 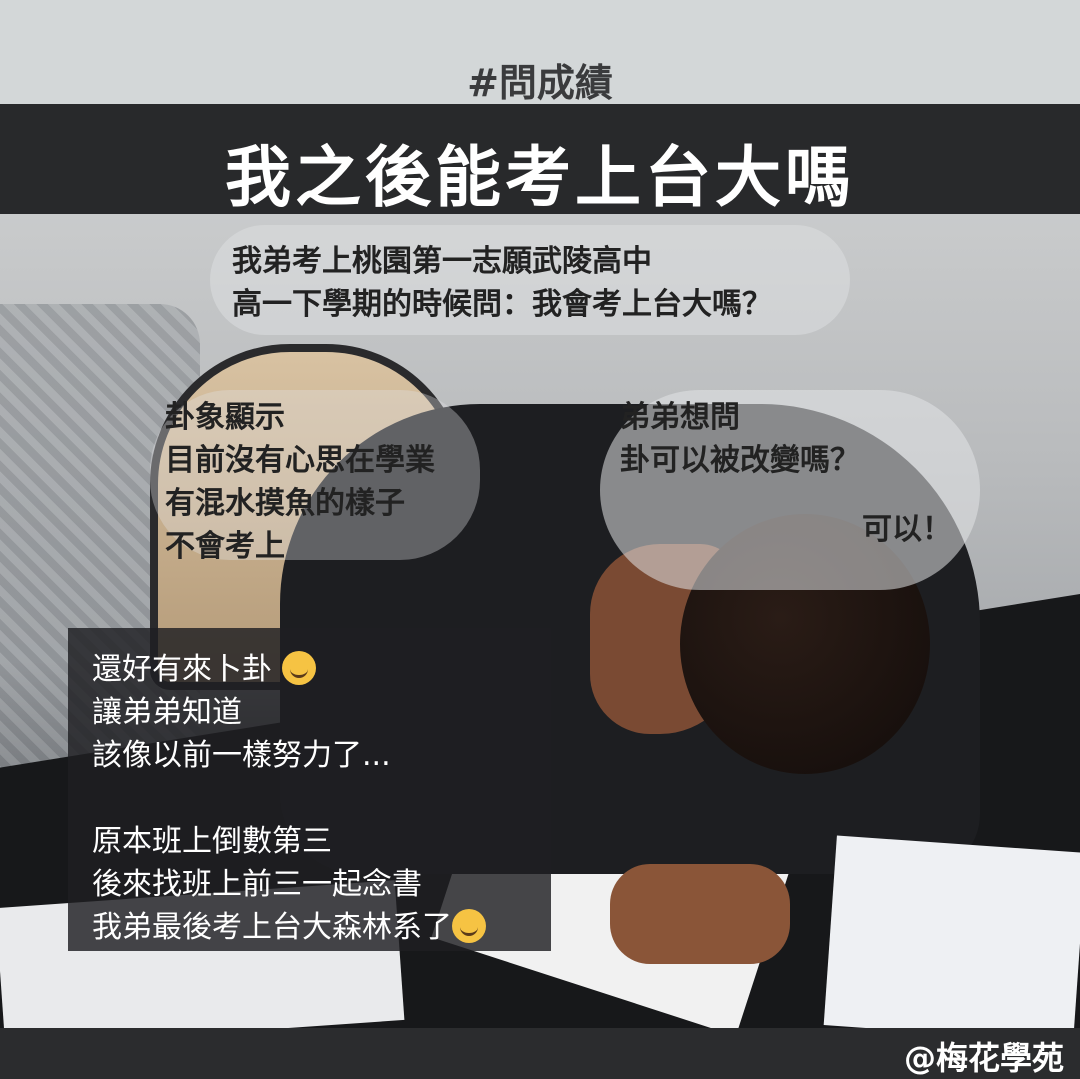 I want to click on reading-result-text: 卦象顯示 目前沒有心思在學業 有混水摸魚的樣子 不會考上, so click(x=300, y=482).